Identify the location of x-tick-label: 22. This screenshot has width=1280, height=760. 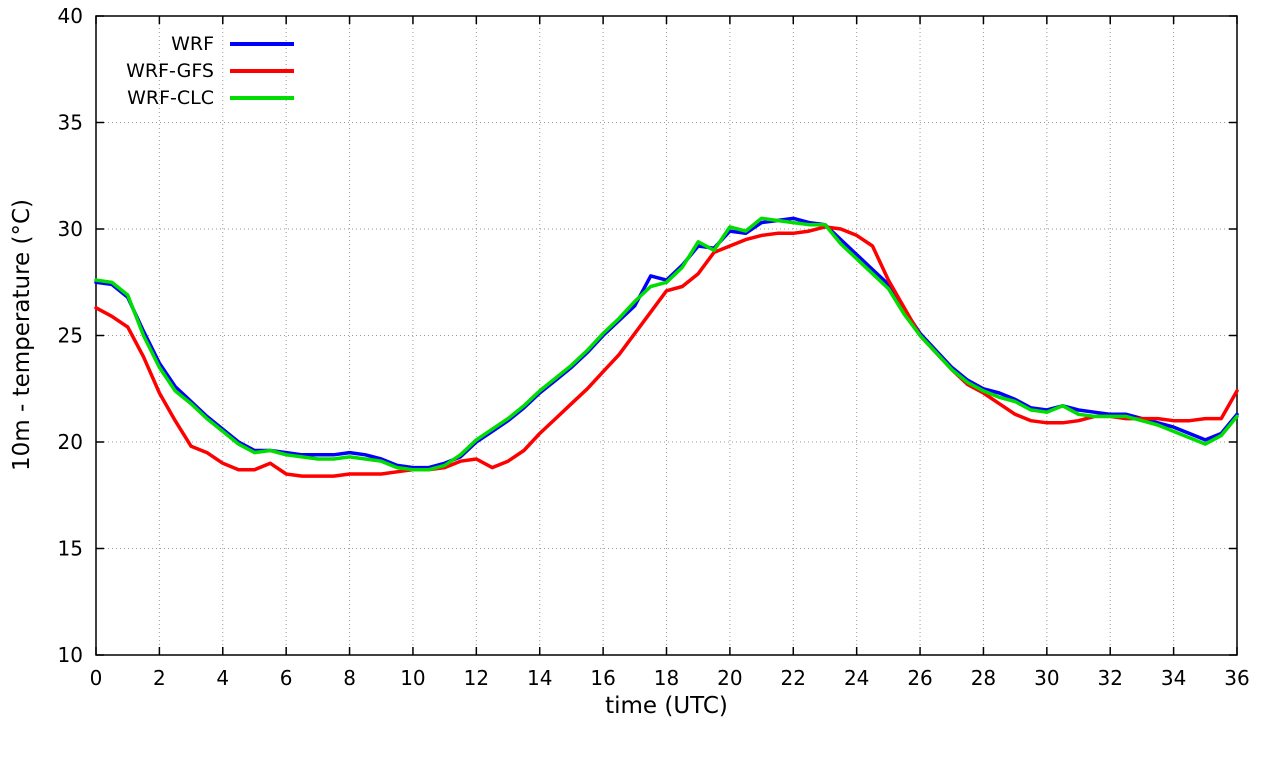
(793, 678).